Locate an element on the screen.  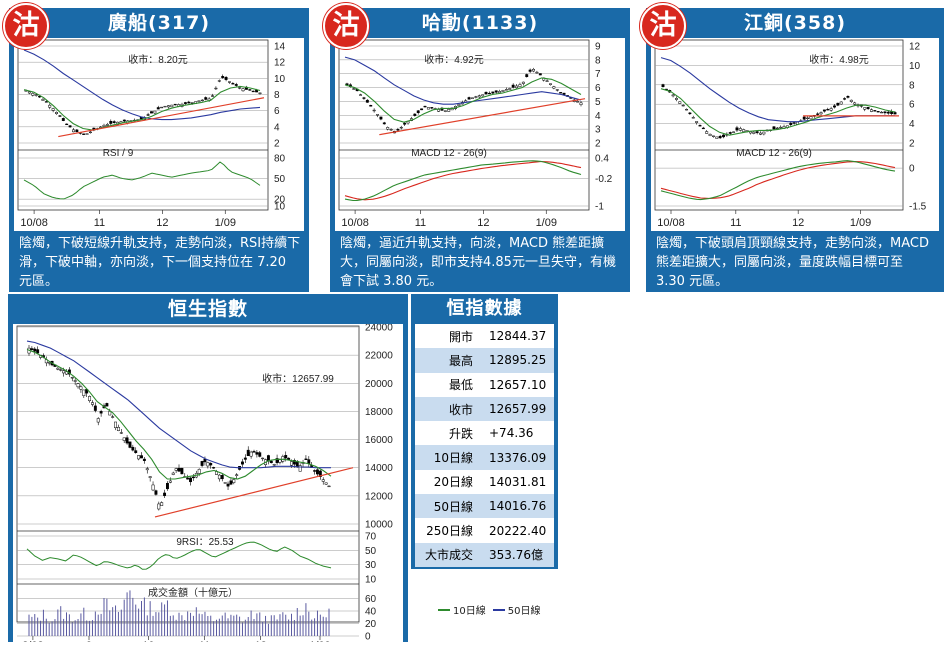
y-tick-label: 2 is located at coordinates (598, 144).